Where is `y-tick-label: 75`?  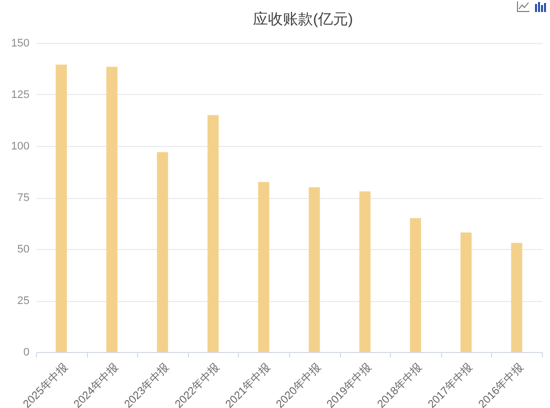 y-tick-label: 75 is located at coordinates (23, 198).